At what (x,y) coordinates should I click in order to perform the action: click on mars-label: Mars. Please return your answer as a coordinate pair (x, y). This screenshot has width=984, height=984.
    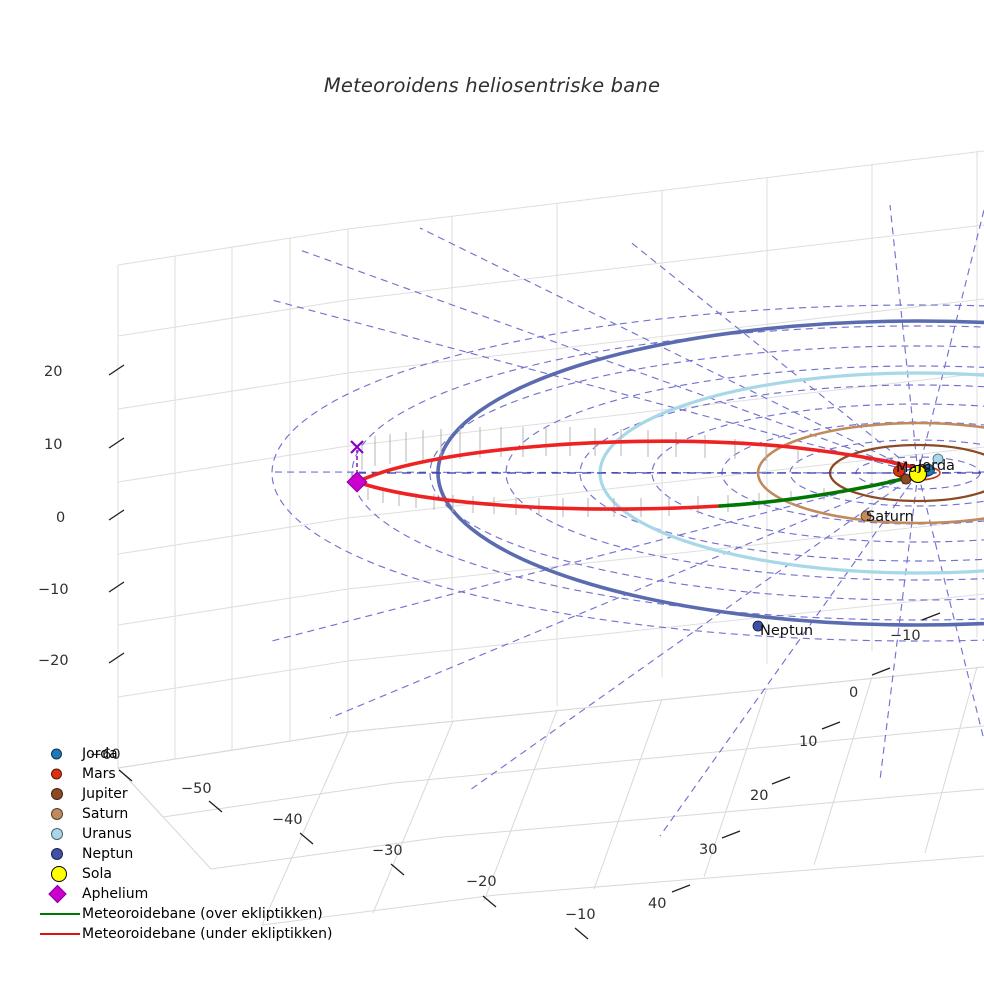
    Looking at the image, I should click on (913, 468).